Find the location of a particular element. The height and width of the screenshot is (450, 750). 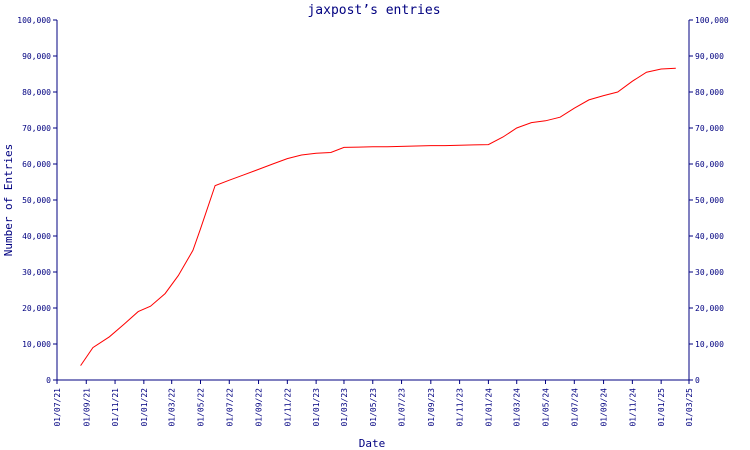

y-tick-label-left: 80,000 is located at coordinates (36, 92).